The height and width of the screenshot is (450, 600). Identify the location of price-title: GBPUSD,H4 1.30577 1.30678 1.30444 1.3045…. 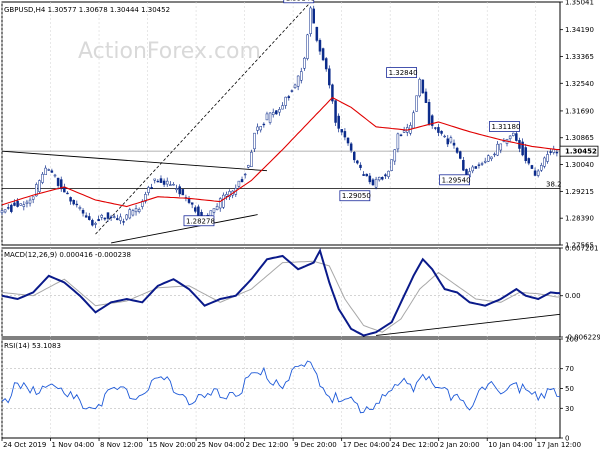
(87, 10).